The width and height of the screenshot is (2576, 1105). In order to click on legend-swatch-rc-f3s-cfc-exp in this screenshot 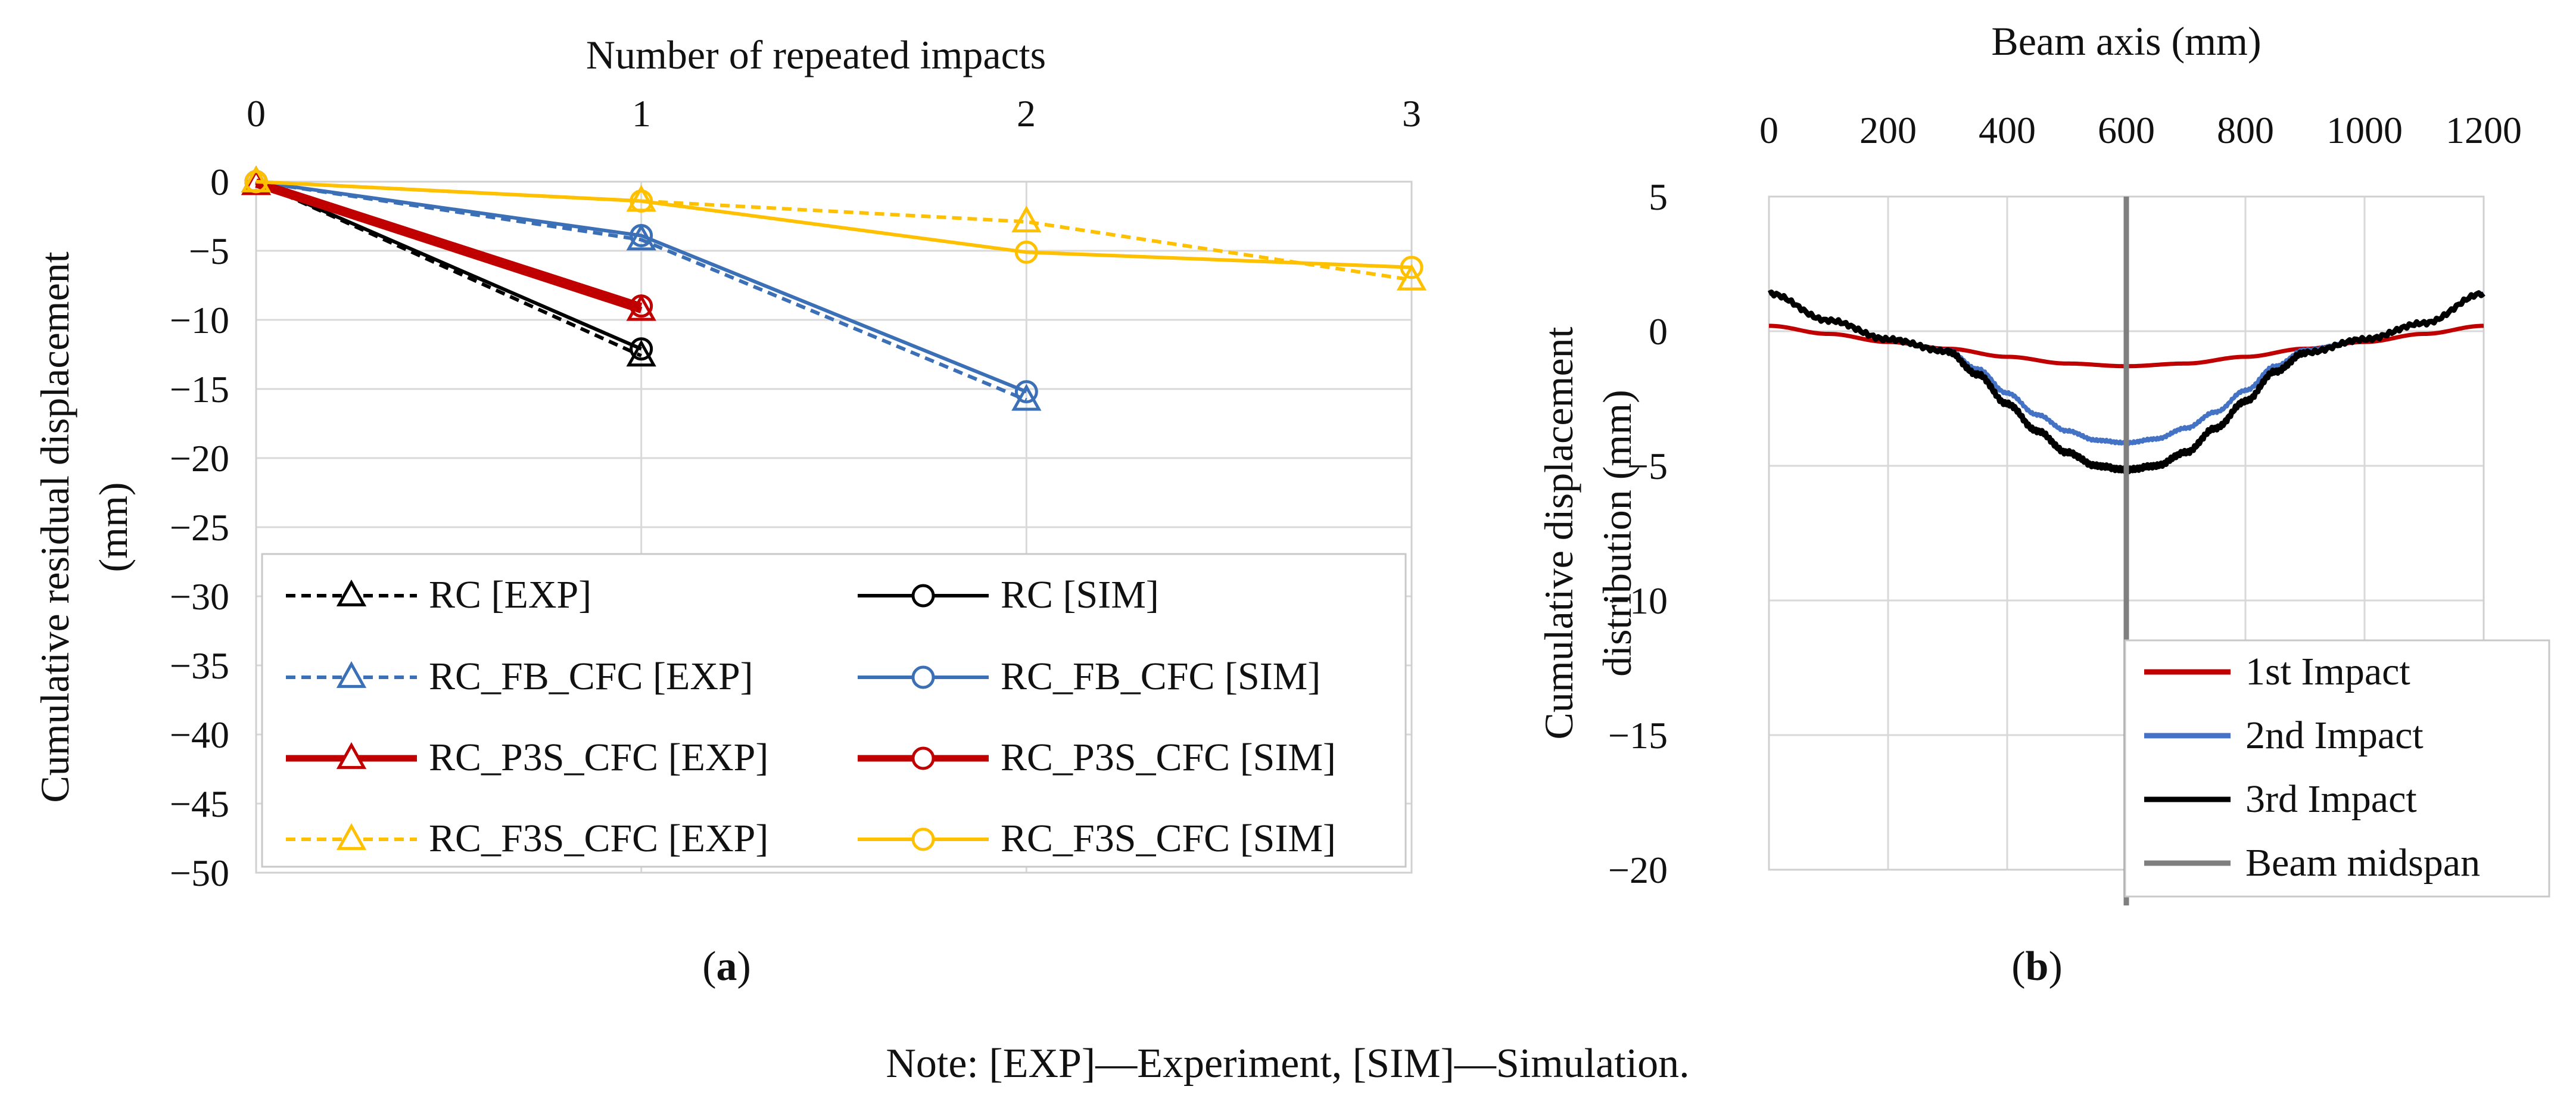, I will do `click(351, 836)`.